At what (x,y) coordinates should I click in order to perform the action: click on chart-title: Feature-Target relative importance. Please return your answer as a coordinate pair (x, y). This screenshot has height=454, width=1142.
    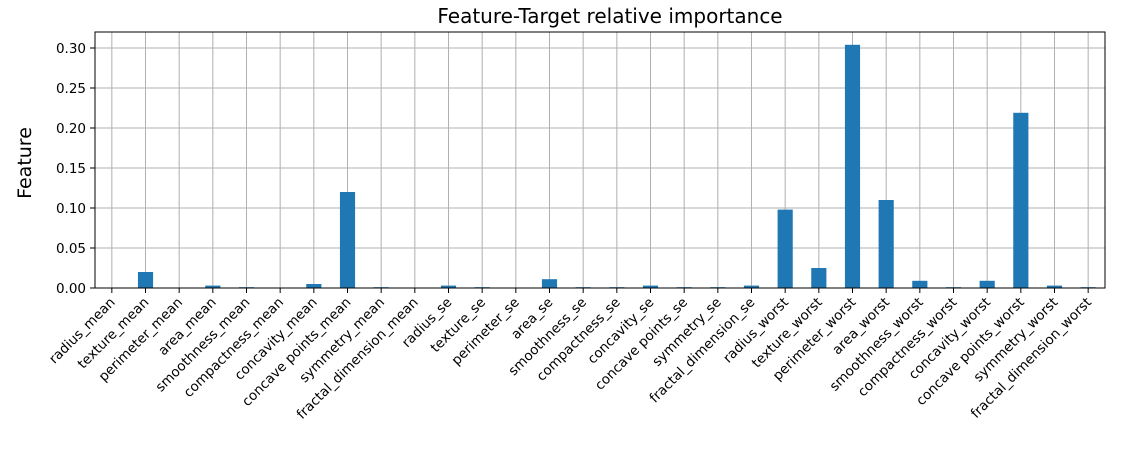
    Looking at the image, I should click on (609, 16).